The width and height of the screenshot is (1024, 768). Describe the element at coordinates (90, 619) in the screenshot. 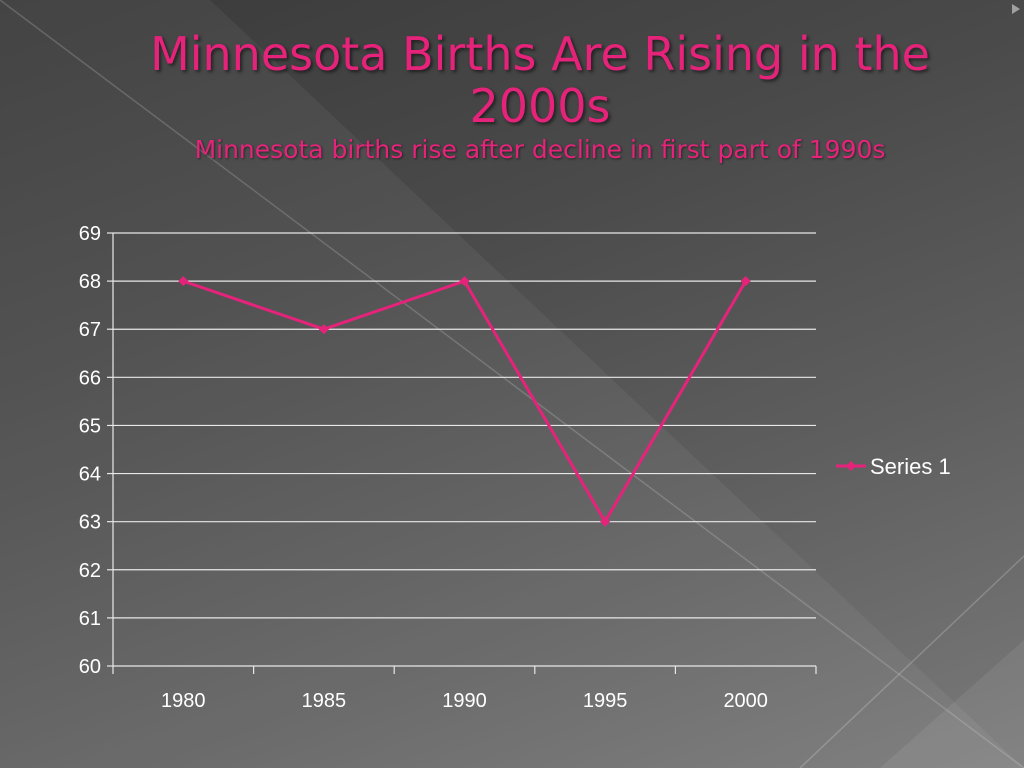

I see `y-tick-label: 61` at that location.